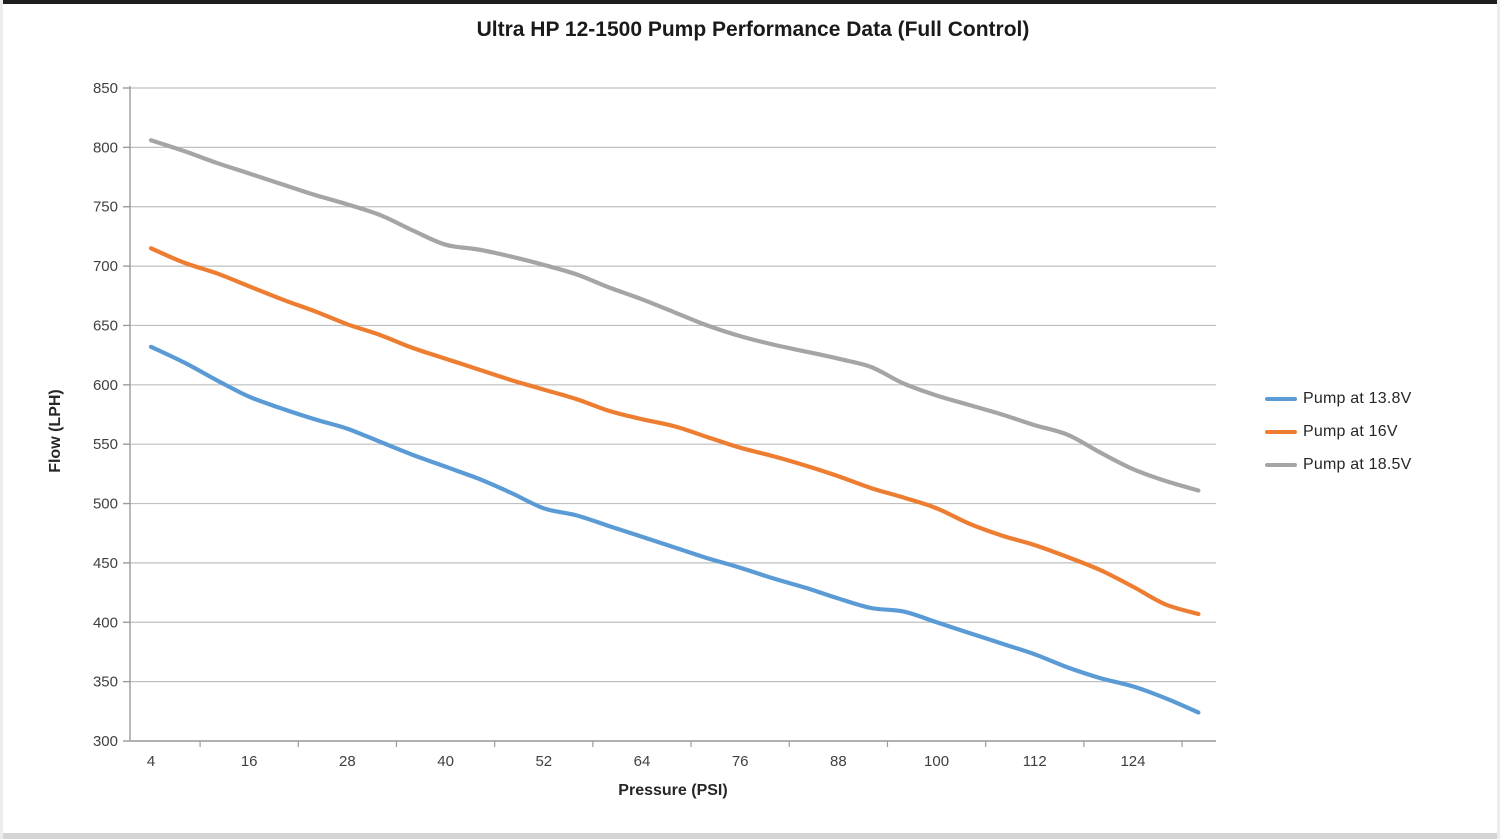 Image resolution: width=1500 pixels, height=839 pixels. Describe the element at coordinates (55, 431) in the screenshot. I see `y-axis-title: Flow (LPH)` at that location.